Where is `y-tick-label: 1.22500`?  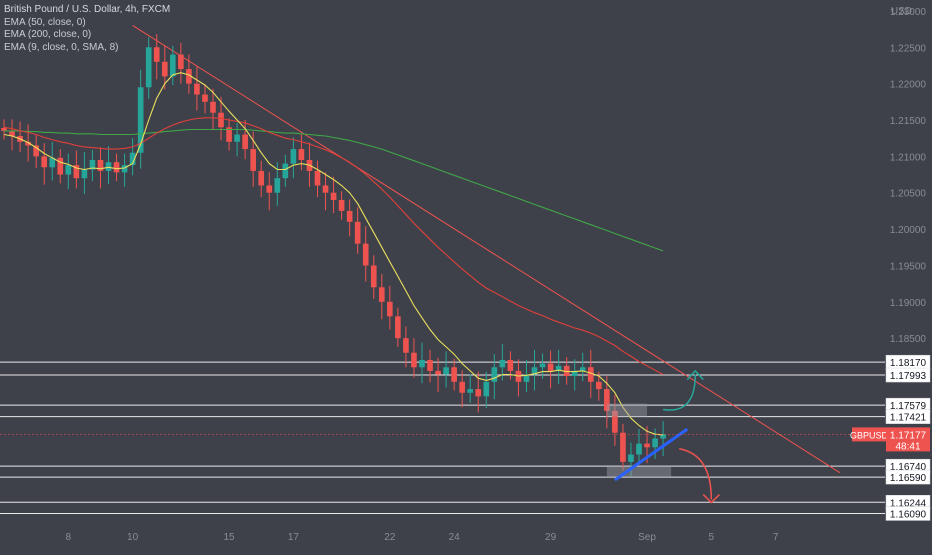
y-tick-label: 1.22500 is located at coordinates (908, 48).